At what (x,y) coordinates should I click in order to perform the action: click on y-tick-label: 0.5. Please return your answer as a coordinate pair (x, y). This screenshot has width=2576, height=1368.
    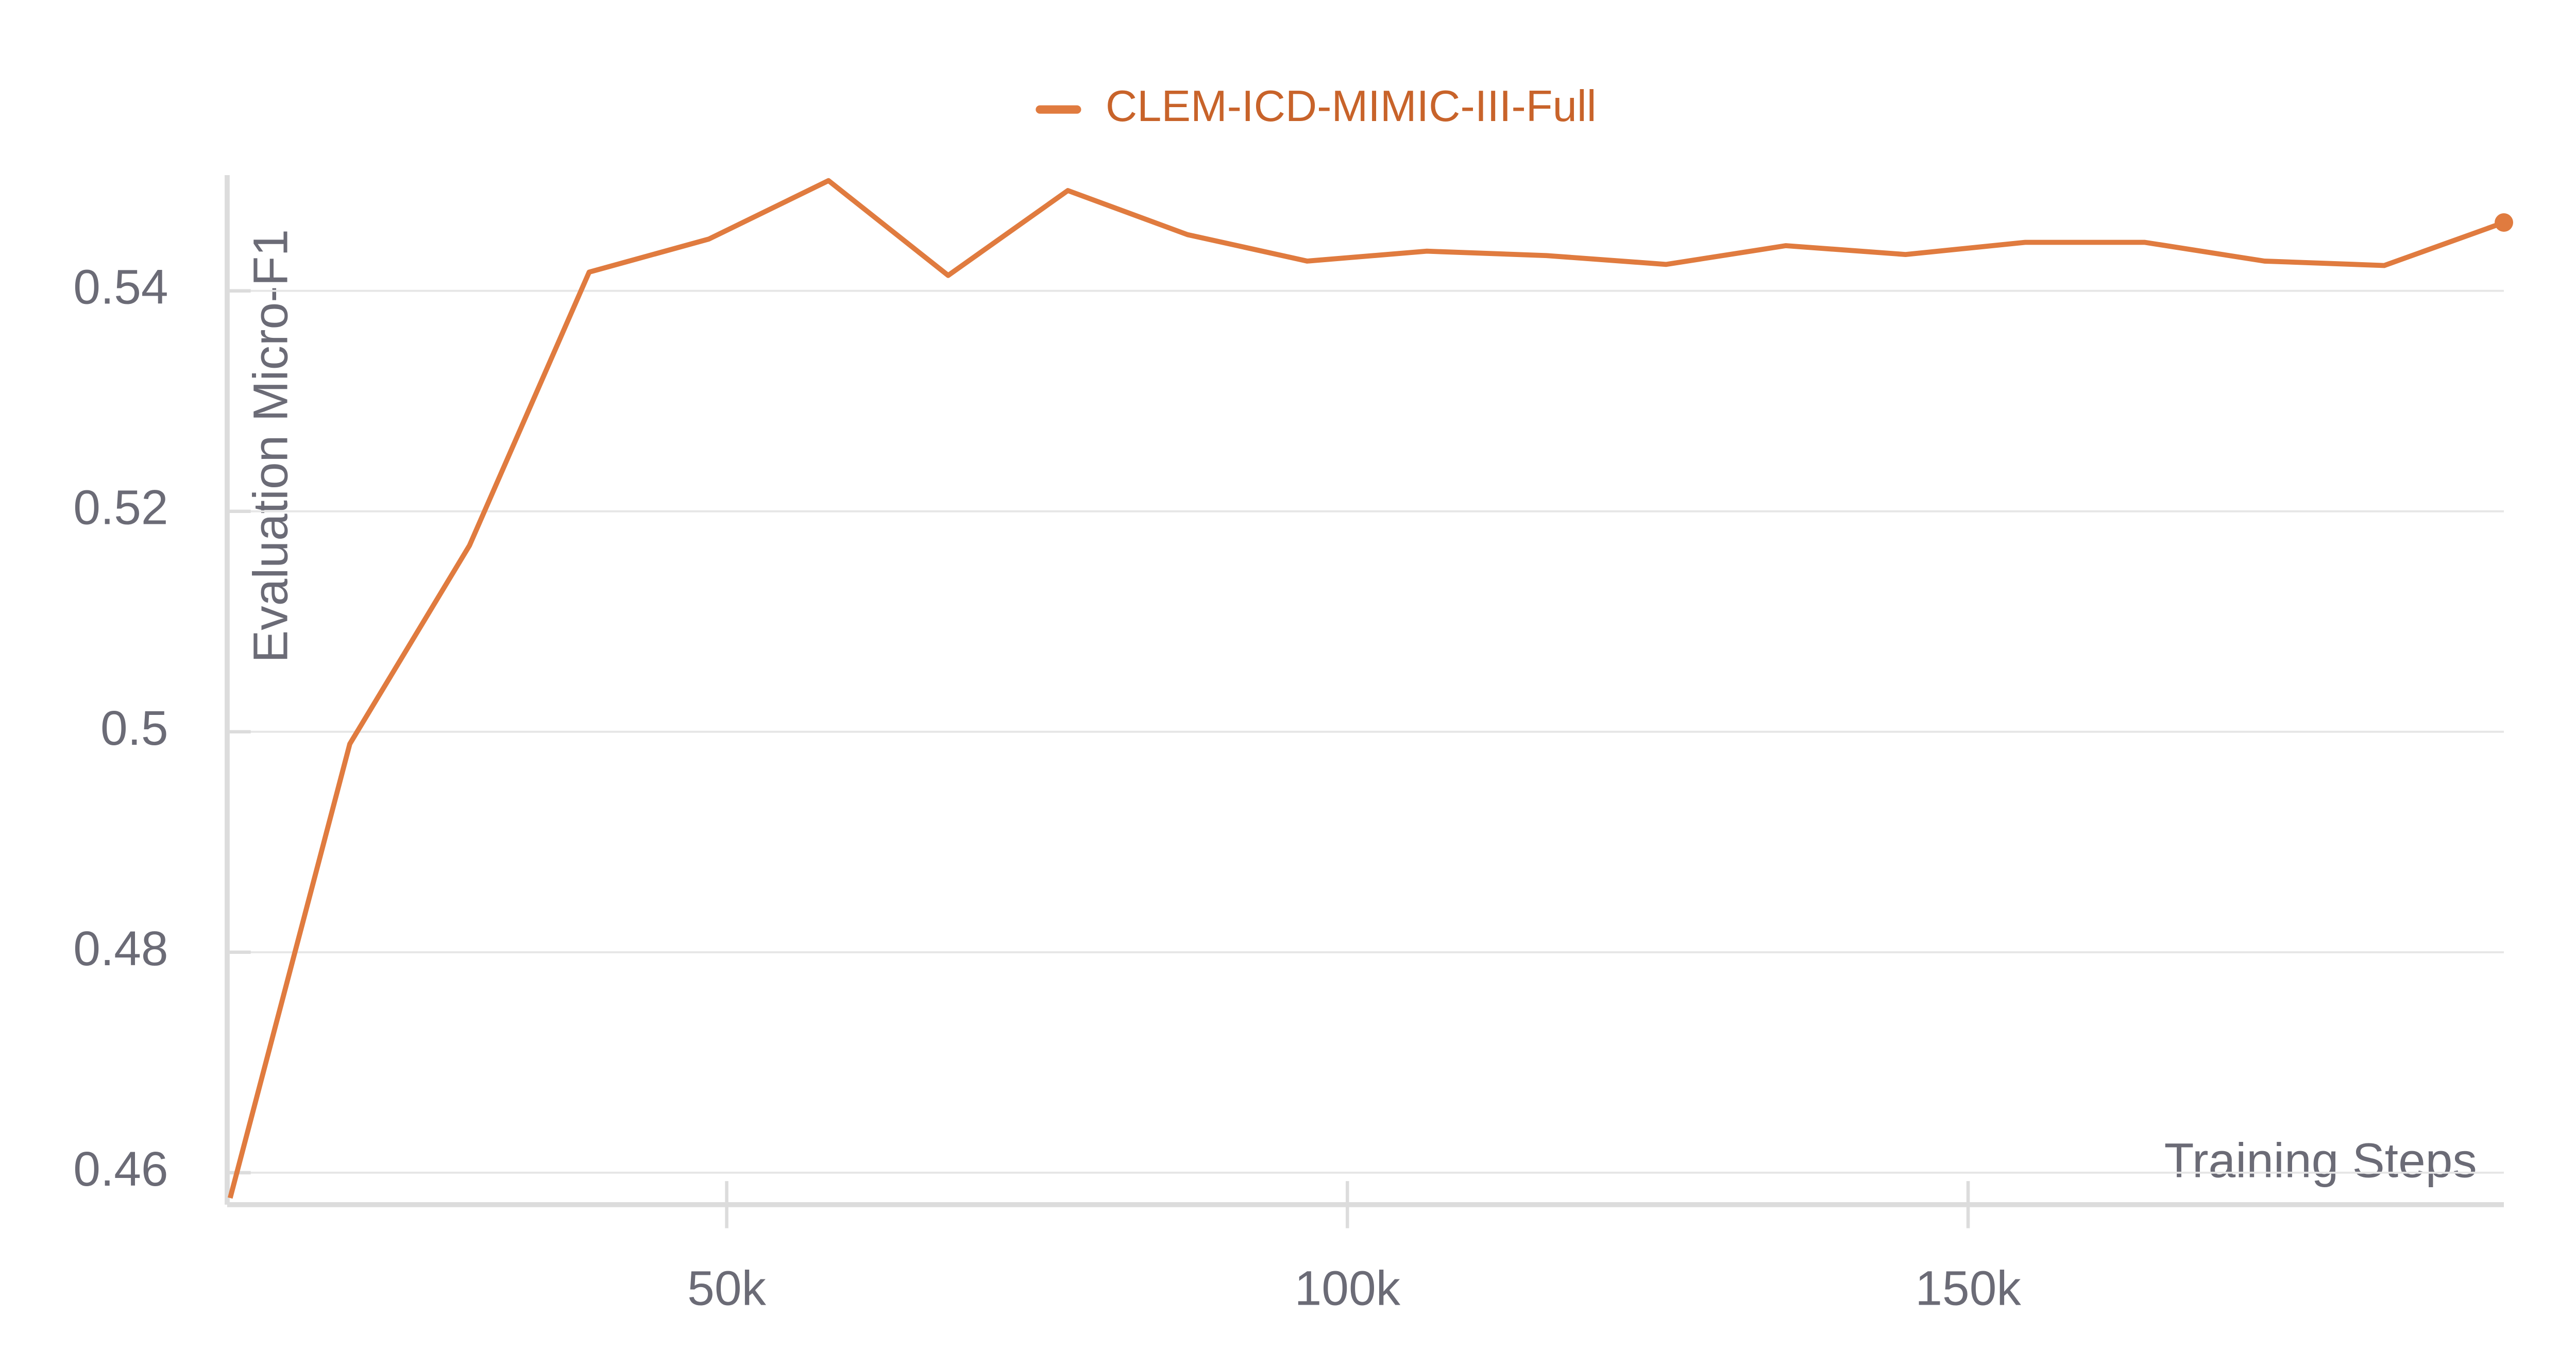
    Looking at the image, I should click on (134, 728).